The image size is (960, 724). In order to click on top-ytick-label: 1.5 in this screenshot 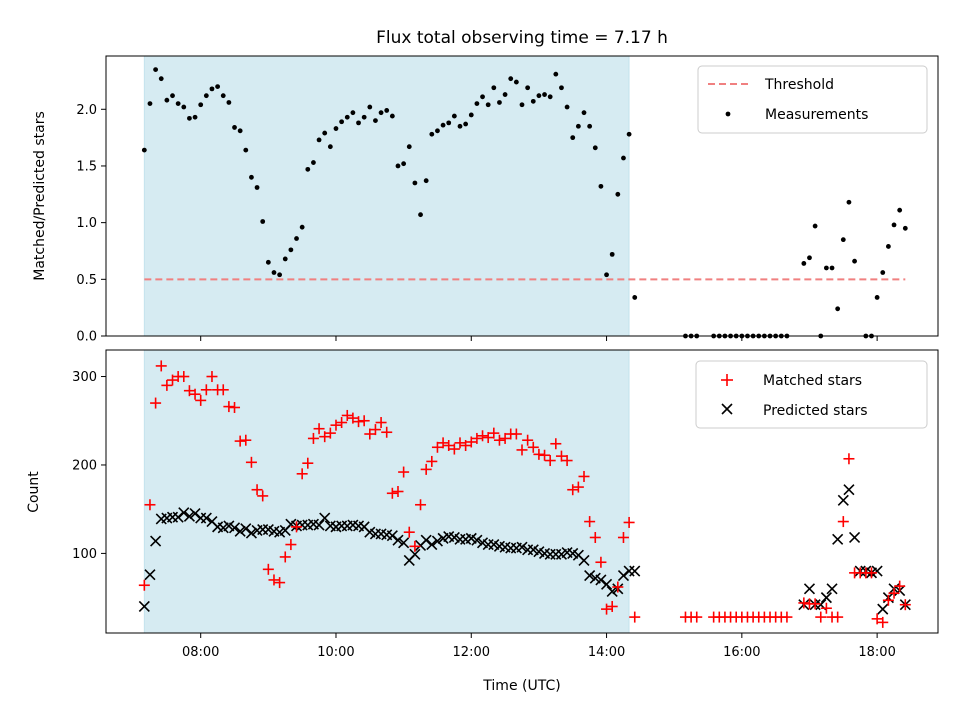, I will do `click(86, 166)`.